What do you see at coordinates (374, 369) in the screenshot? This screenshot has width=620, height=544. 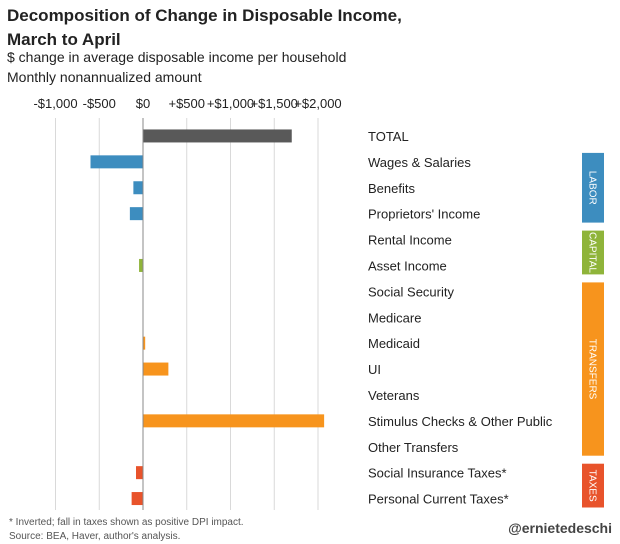 I see `category-label: UI` at bounding box center [374, 369].